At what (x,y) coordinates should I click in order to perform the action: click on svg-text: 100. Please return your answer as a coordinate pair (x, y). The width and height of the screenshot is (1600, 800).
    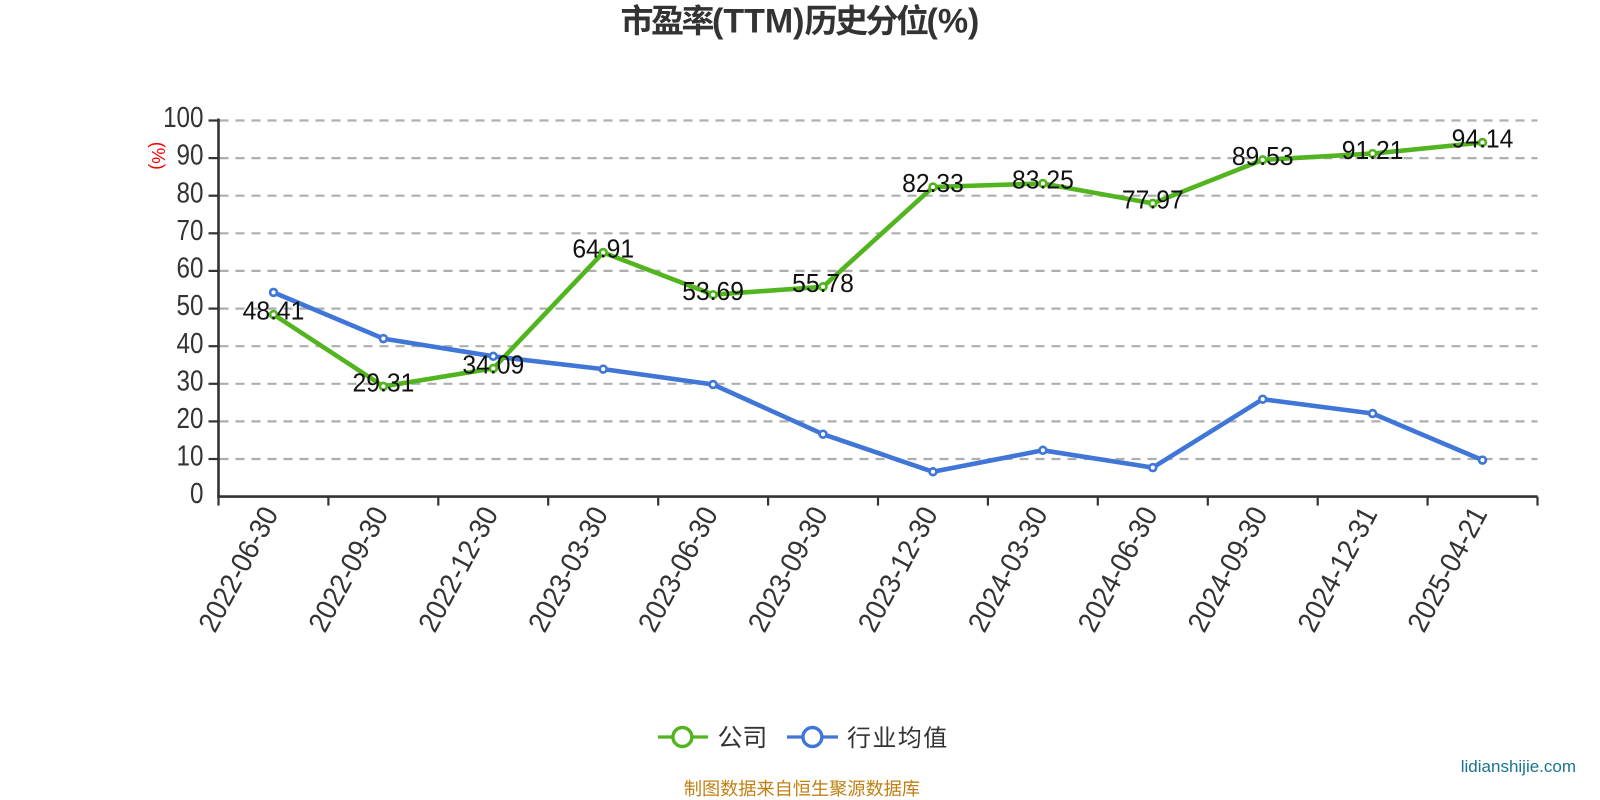
    Looking at the image, I should click on (183, 117).